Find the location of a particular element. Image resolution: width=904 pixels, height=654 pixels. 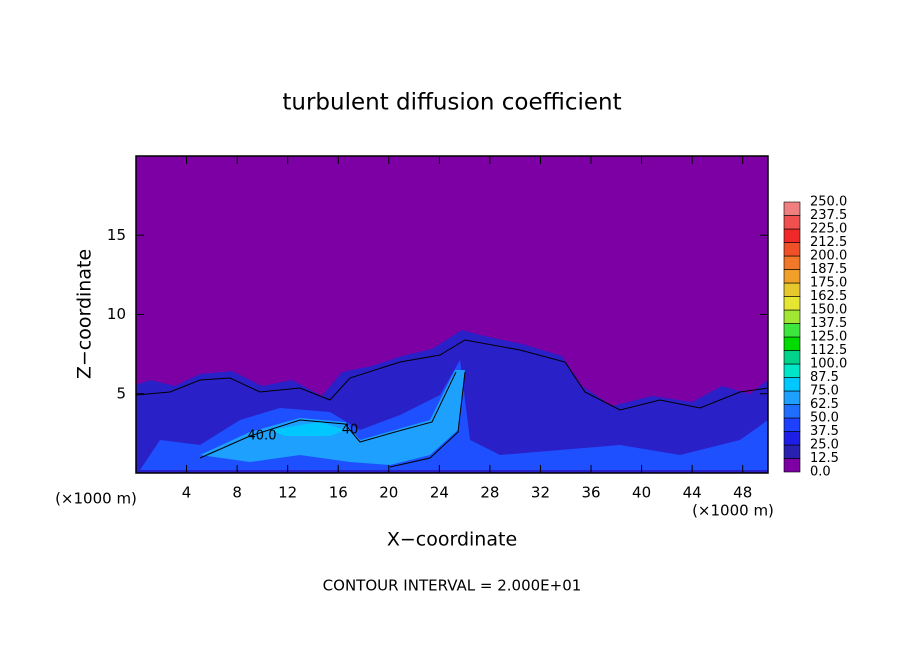

colorbar-label: 87.5 is located at coordinates (824, 377).